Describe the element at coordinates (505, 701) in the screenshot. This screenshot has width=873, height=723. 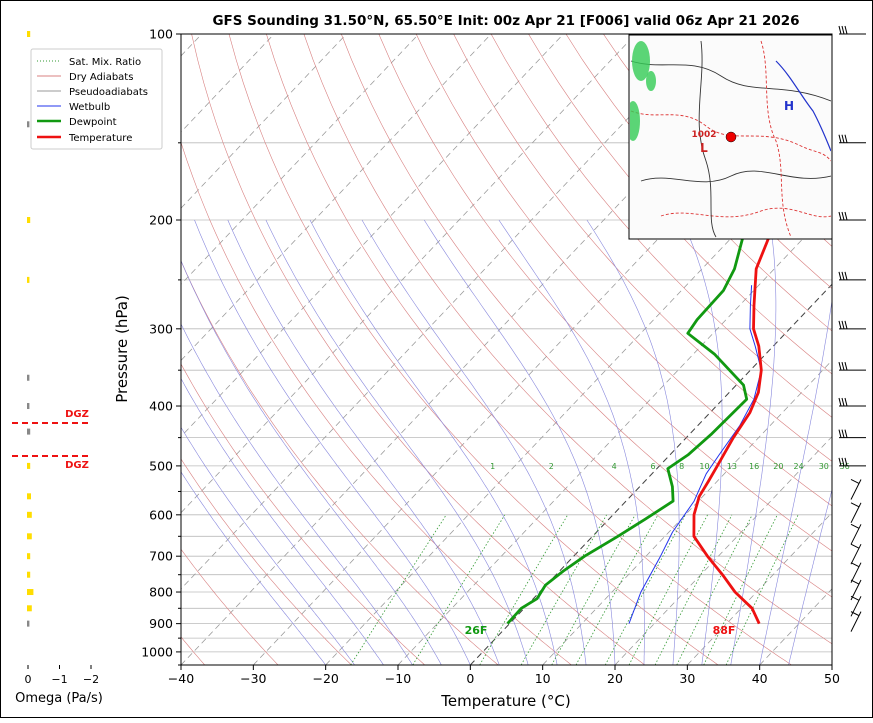
I see `x-axis-label: Temperature (°C)` at that location.